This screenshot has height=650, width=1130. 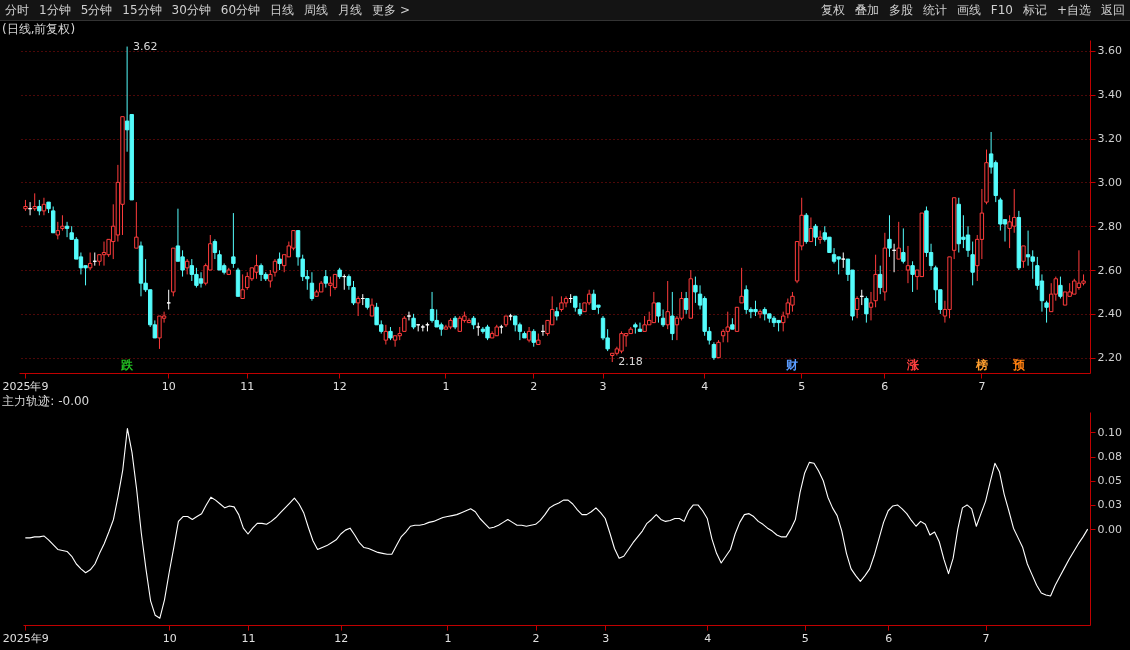 What do you see at coordinates (142, 10) in the screenshot?
I see `text: 15分钟` at bounding box center [142, 10].